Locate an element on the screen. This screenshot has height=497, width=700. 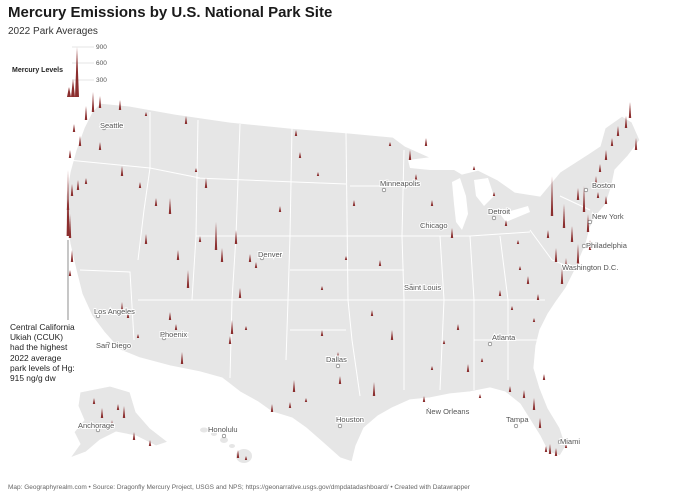
city-label-san-diego: San Diego is located at coordinates (113, 345).